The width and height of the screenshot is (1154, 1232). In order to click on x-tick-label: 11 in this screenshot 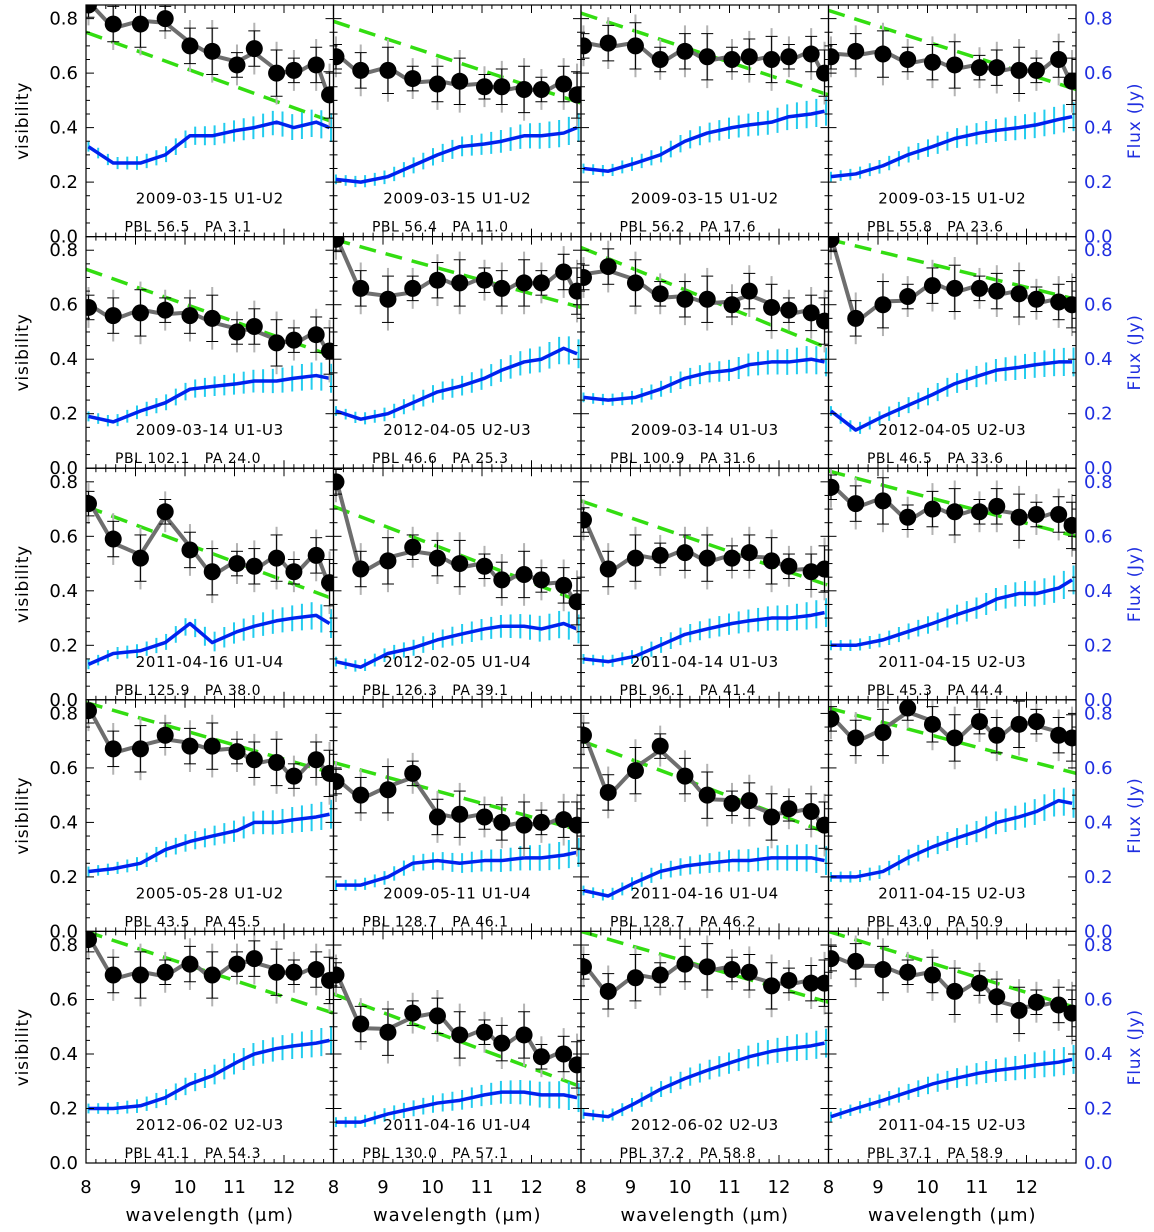, I will do `click(482, 1187)`.